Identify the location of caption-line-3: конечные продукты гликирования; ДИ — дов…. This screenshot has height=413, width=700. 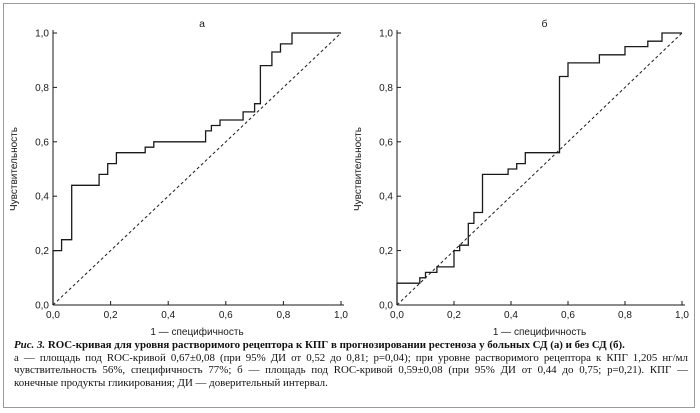
(171, 382).